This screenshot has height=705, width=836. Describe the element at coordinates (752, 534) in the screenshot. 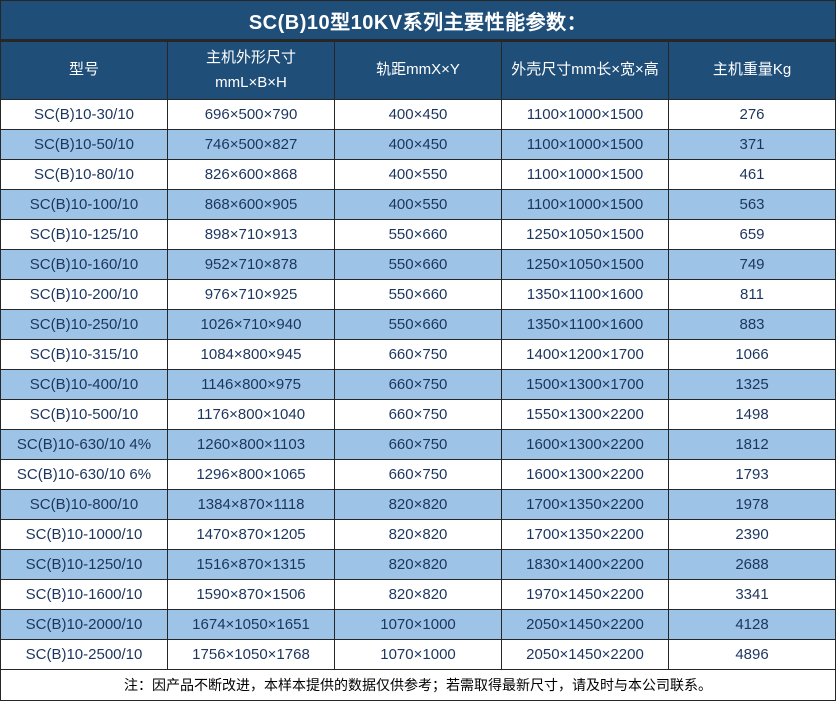

I see `value-cell: 2390` at that location.